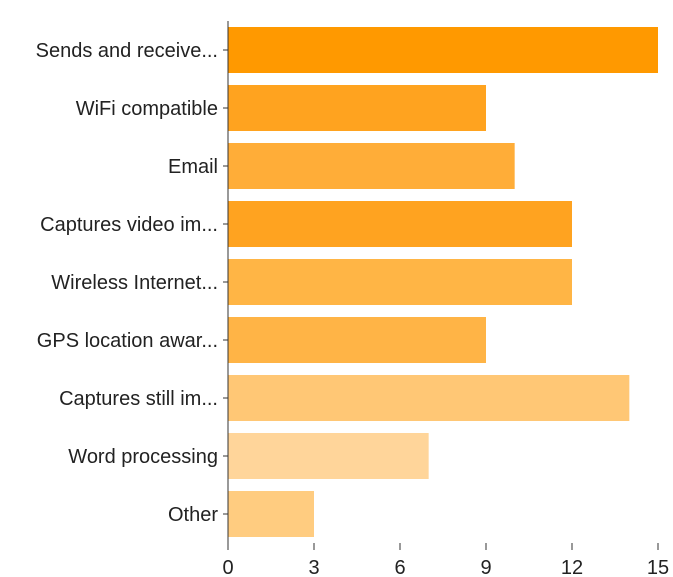 Image resolution: width=673 pixels, height=577 pixels. I want to click on category-label-2: Email, so click(193, 167).